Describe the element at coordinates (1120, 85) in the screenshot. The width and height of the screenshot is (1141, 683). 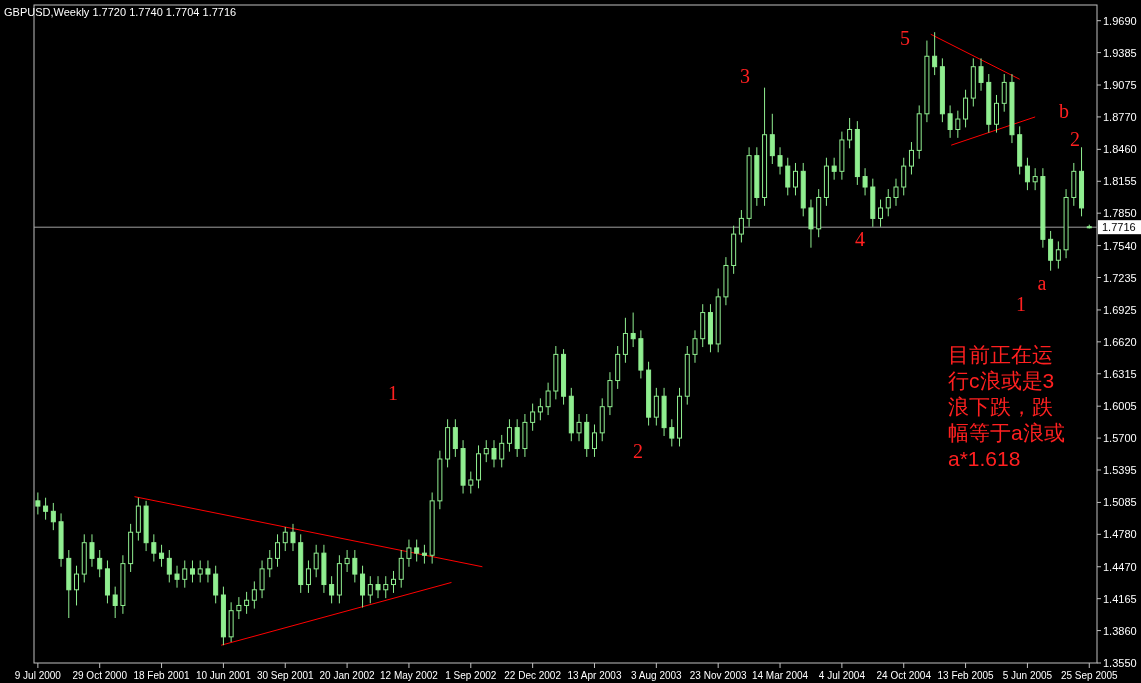
I see `y-tick-label: 1.9075` at that location.